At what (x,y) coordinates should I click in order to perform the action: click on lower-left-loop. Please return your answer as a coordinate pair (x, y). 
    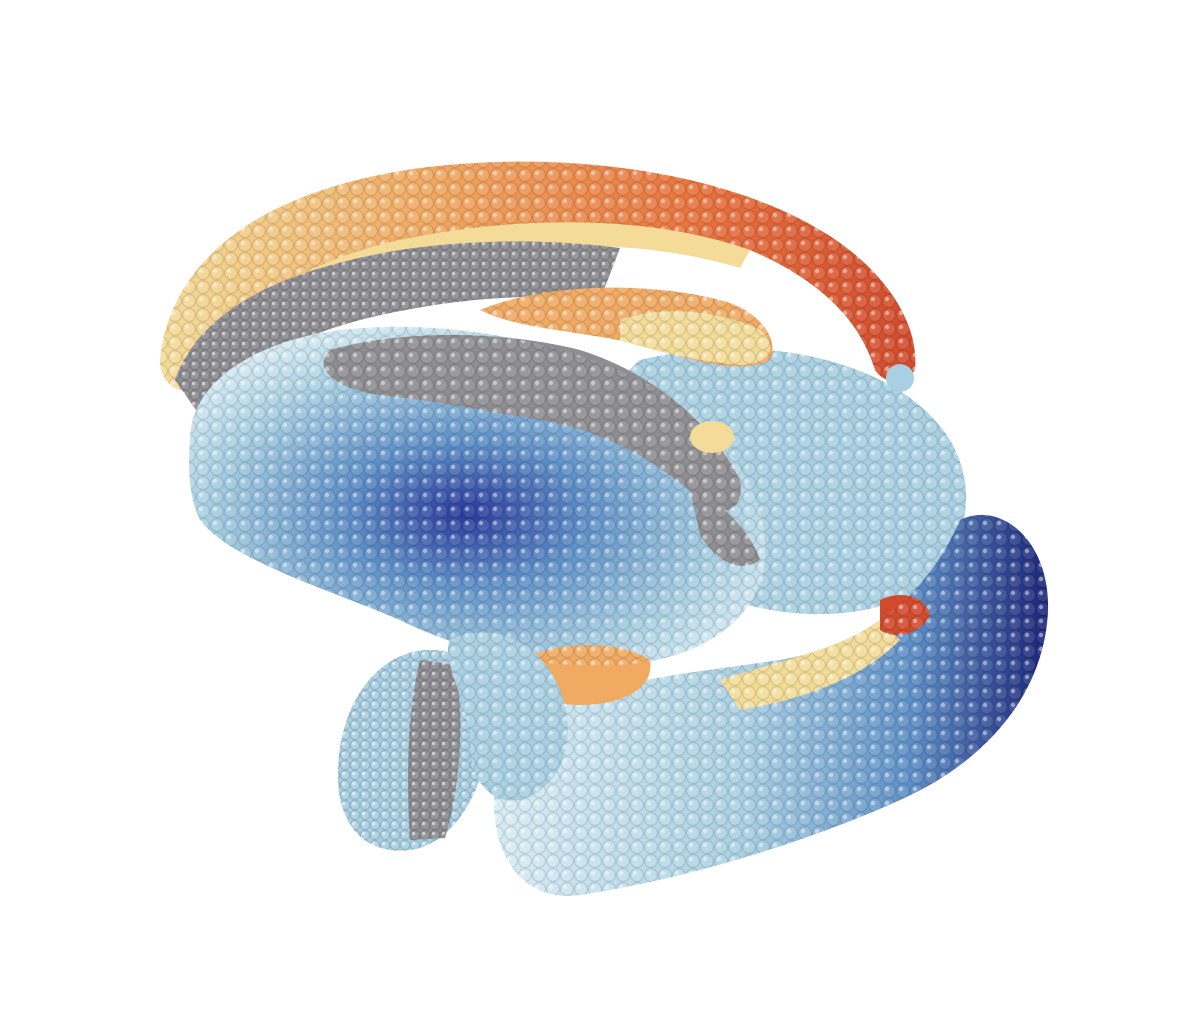
    Looking at the image, I should click on (415, 750).